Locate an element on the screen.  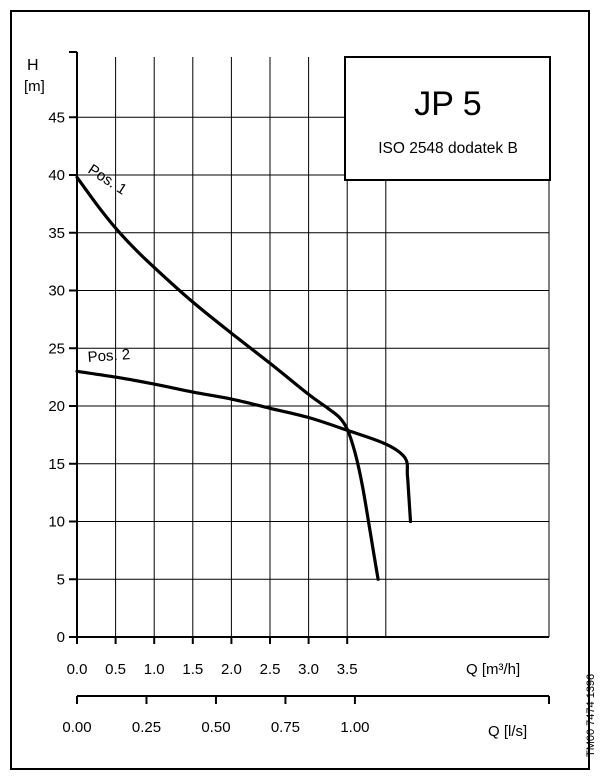
y-axis-unit: [m] is located at coordinates (34, 86).